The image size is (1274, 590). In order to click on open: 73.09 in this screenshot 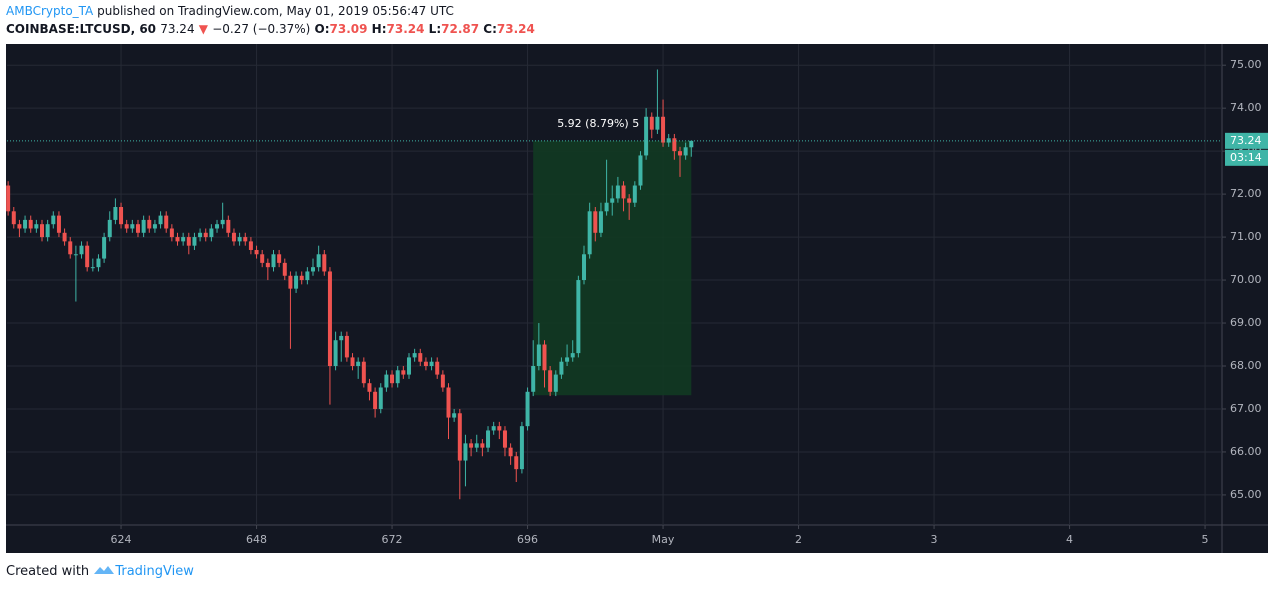, I will do `click(348, 29)`.